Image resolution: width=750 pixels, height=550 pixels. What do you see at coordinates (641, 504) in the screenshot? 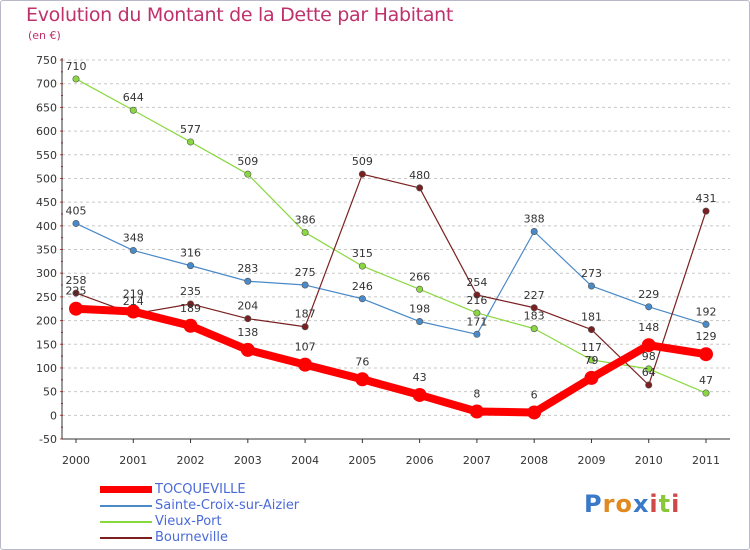
I see `logo-letter: x` at bounding box center [641, 504].